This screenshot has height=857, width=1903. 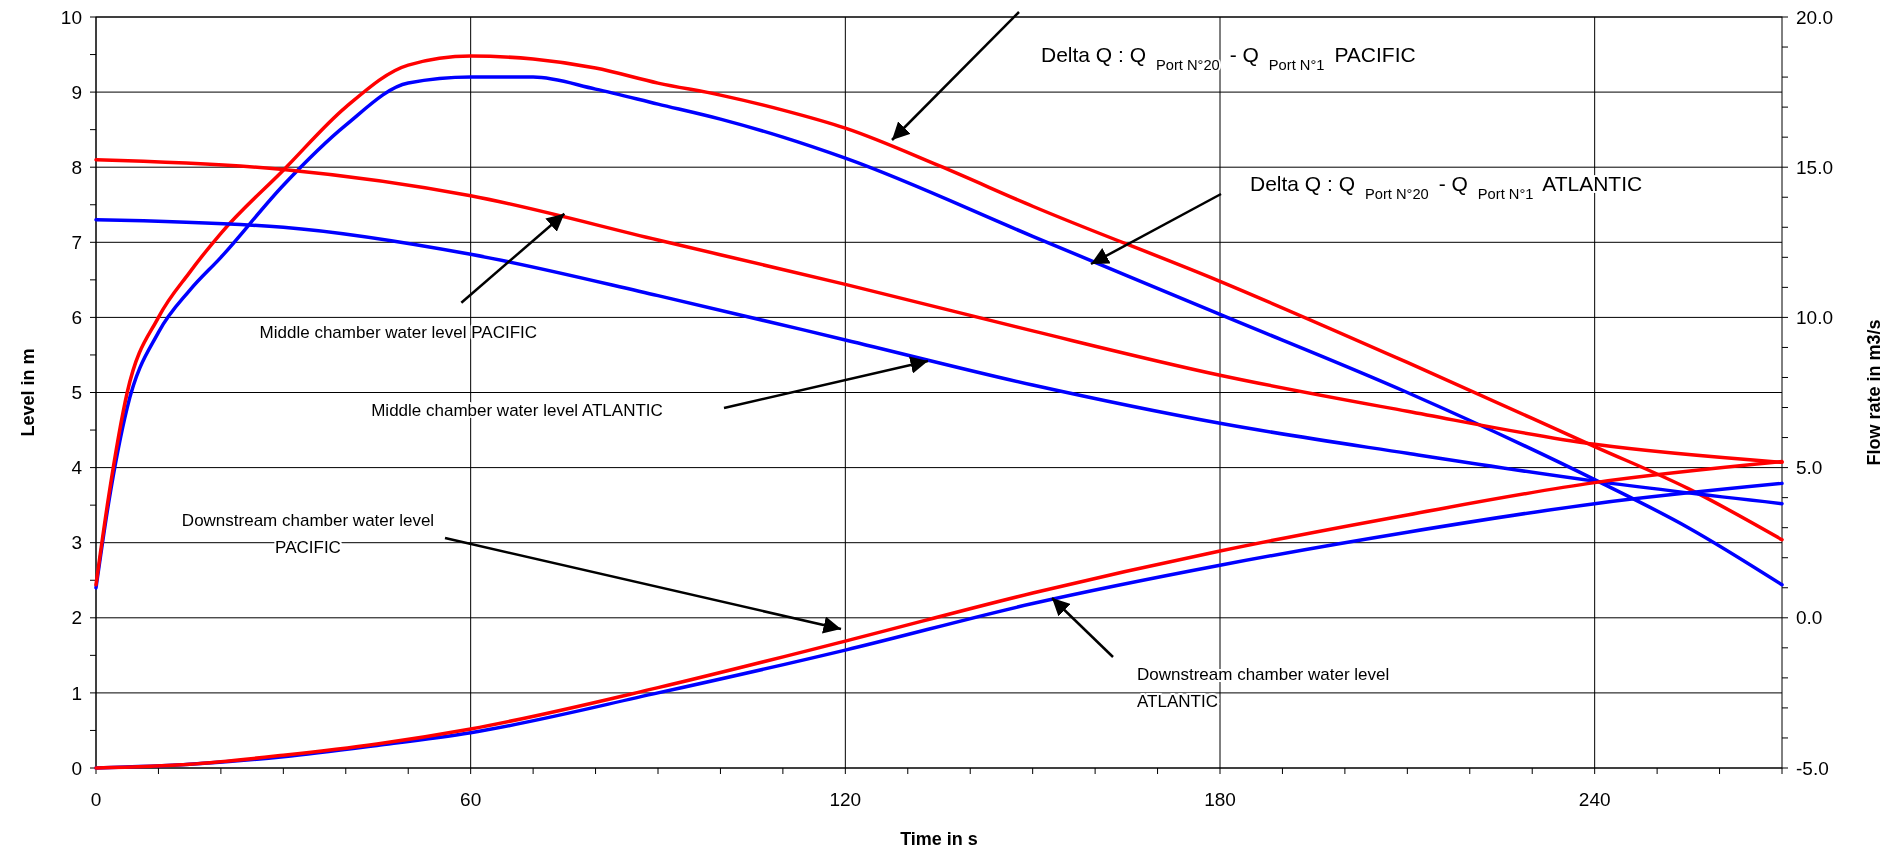 I want to click on y-tick-label: 8, so click(x=76, y=167).